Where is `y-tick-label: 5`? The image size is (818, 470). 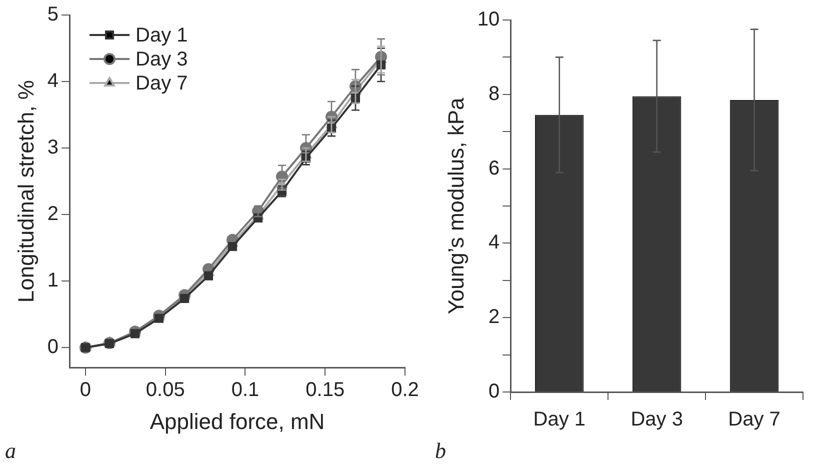
y-tick-label: 5 is located at coordinates (53, 15).